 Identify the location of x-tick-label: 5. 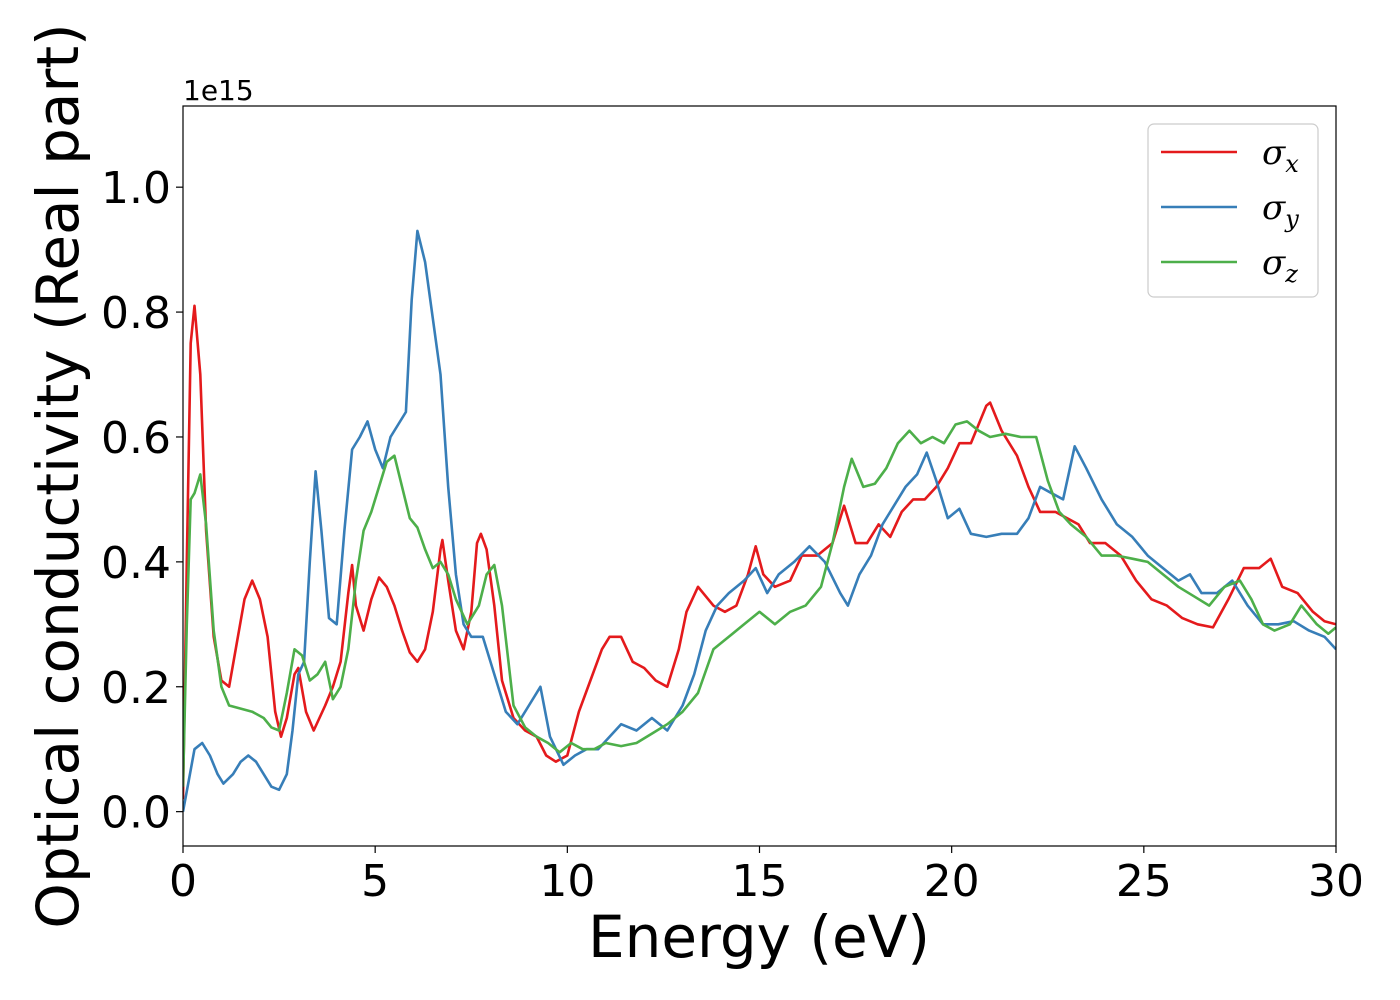
(375, 881).